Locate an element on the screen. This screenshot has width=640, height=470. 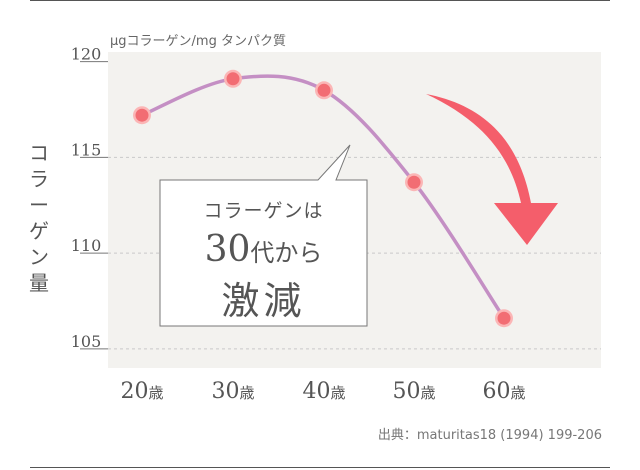
callout-line1: コラーゲンは is located at coordinates (263, 211).